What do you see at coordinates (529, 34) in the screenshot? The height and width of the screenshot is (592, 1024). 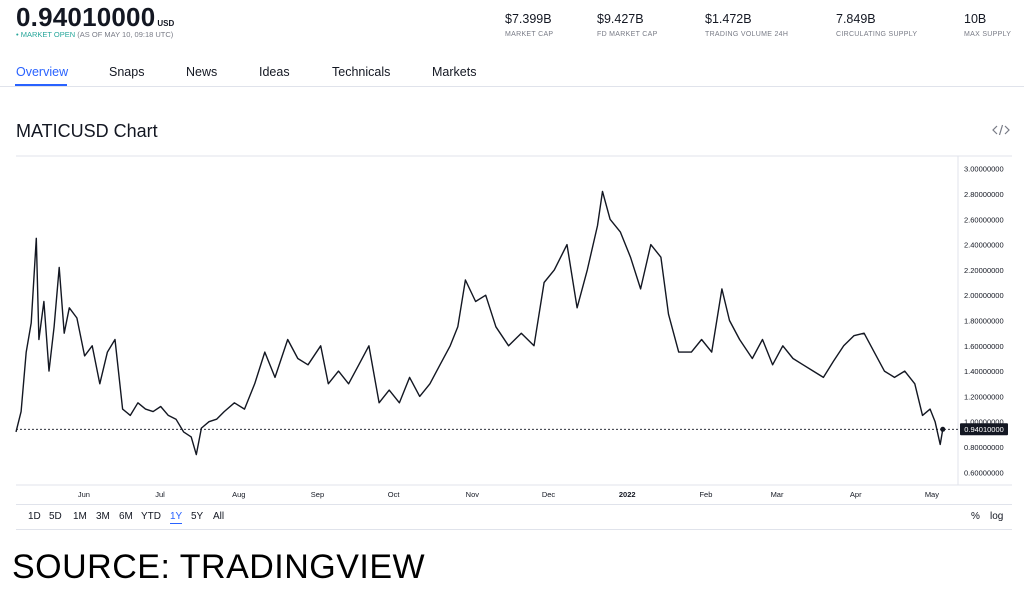 I see `stat-label: MARKET CAP` at bounding box center [529, 34].